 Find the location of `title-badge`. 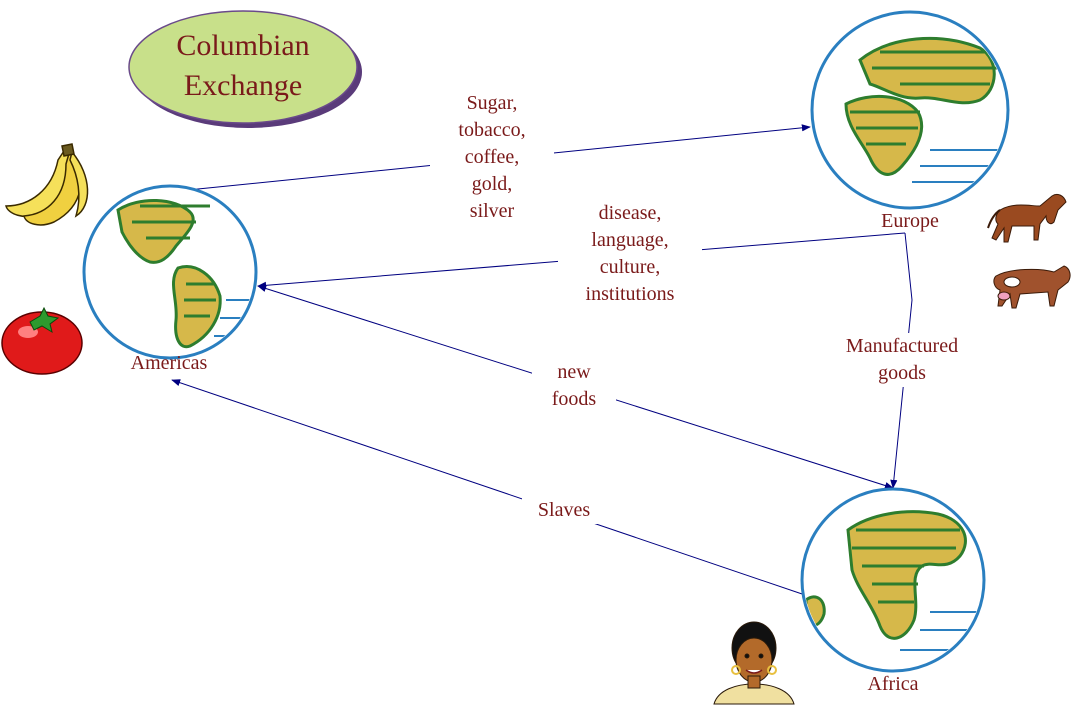

title-badge is located at coordinates (245, 69).